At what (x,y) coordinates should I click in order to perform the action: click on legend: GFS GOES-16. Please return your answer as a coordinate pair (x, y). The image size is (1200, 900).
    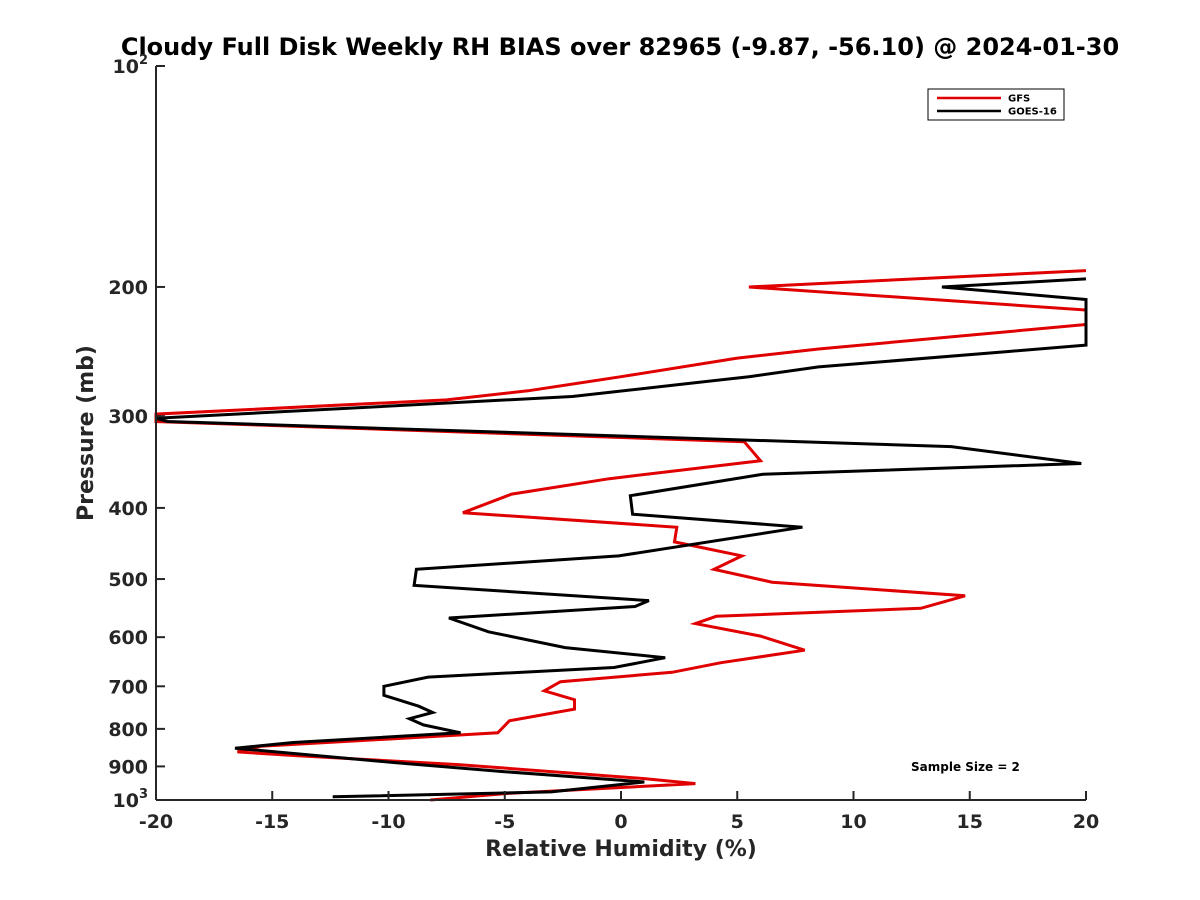
    Looking at the image, I should click on (996, 104).